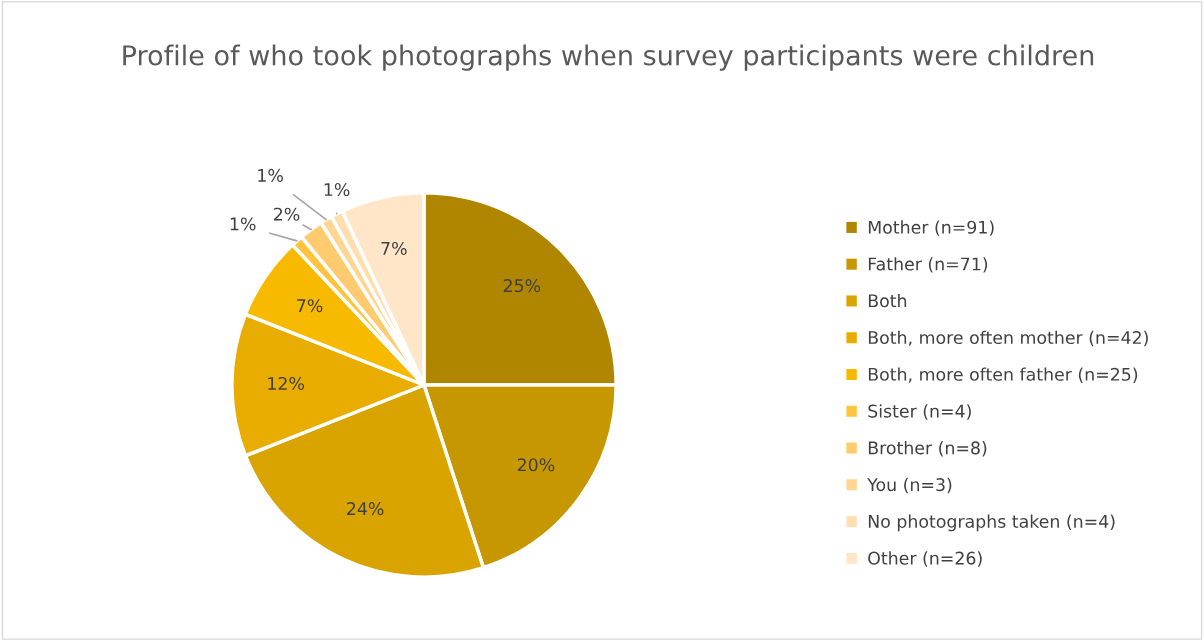  Describe the element at coordinates (522, 286) in the screenshot. I see `data-label: 25%` at that location.